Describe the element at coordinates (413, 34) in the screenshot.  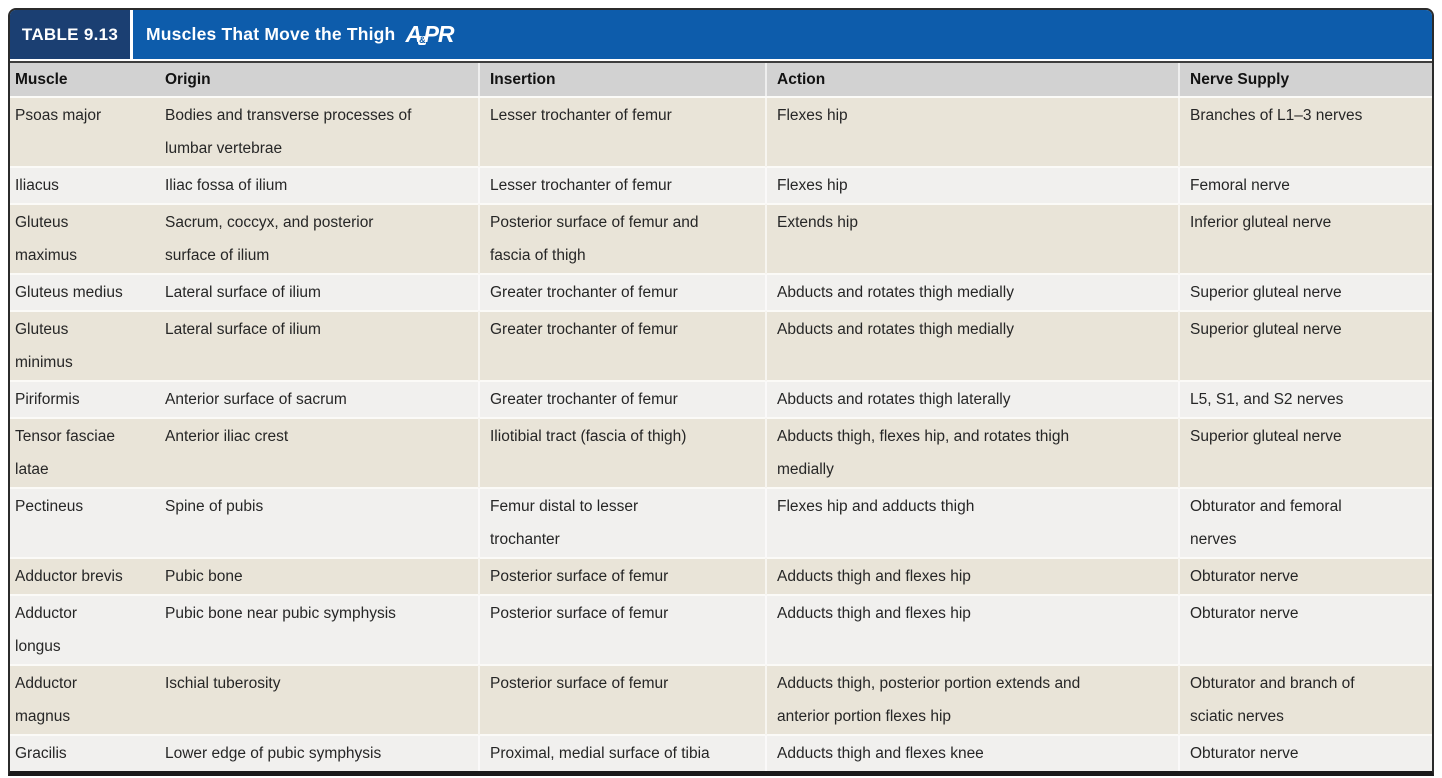
I see `apr-logo-letter-a: A` at that location.